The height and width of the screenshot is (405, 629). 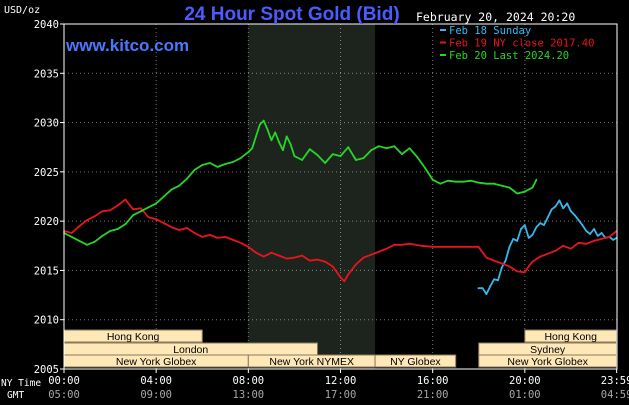 What do you see at coordinates (46, 271) in the screenshot?
I see `y-tick-label: 2015` at bounding box center [46, 271].